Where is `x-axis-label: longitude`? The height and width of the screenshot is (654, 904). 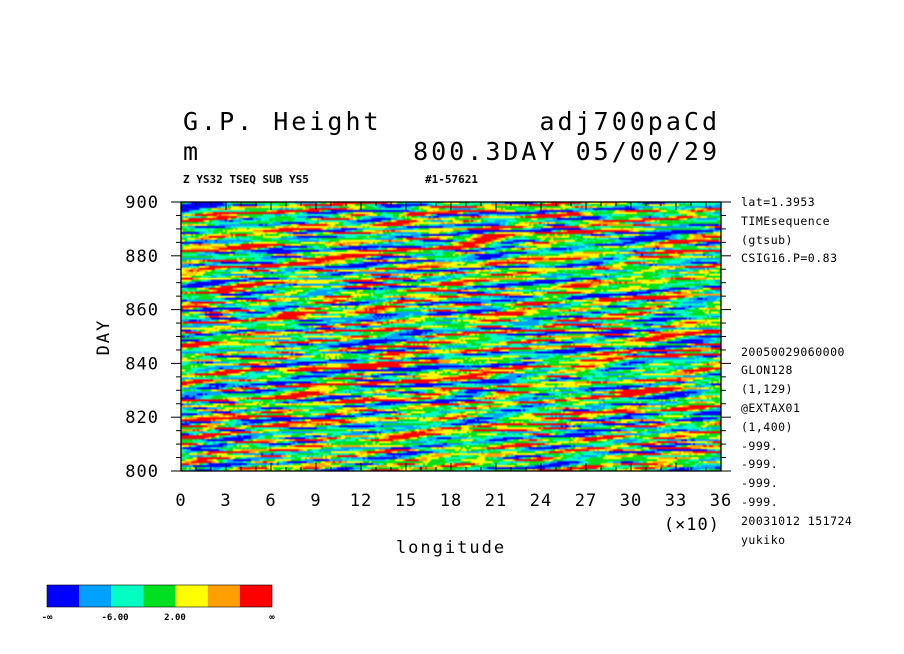 x-axis-label: longitude is located at coordinates (451, 548).